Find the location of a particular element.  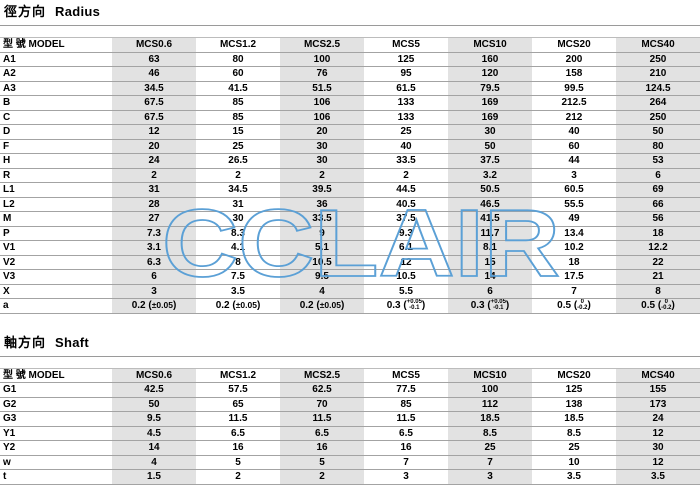

value-cell: 160 is located at coordinates (490, 59).